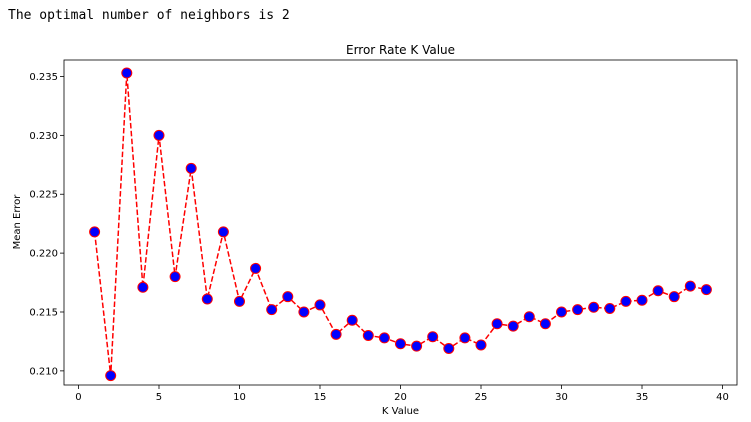 Image resolution: width=751 pixels, height=422 pixels. I want to click on y-tick-label: 0.215, so click(43, 312).